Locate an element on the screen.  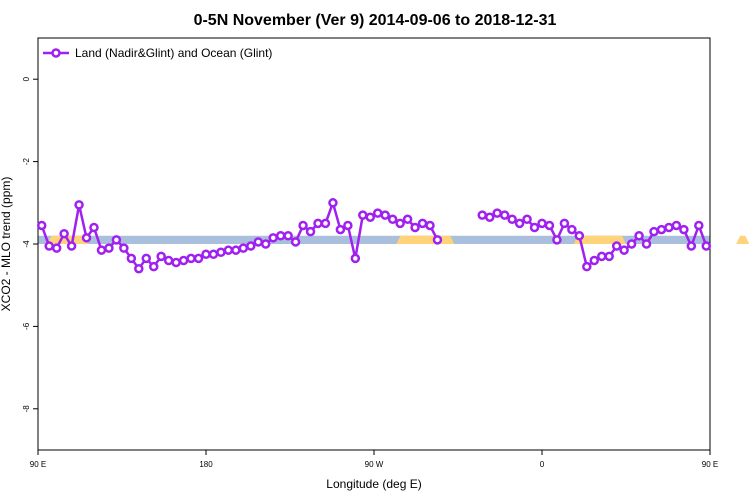
data-series is located at coordinates (374, 236).